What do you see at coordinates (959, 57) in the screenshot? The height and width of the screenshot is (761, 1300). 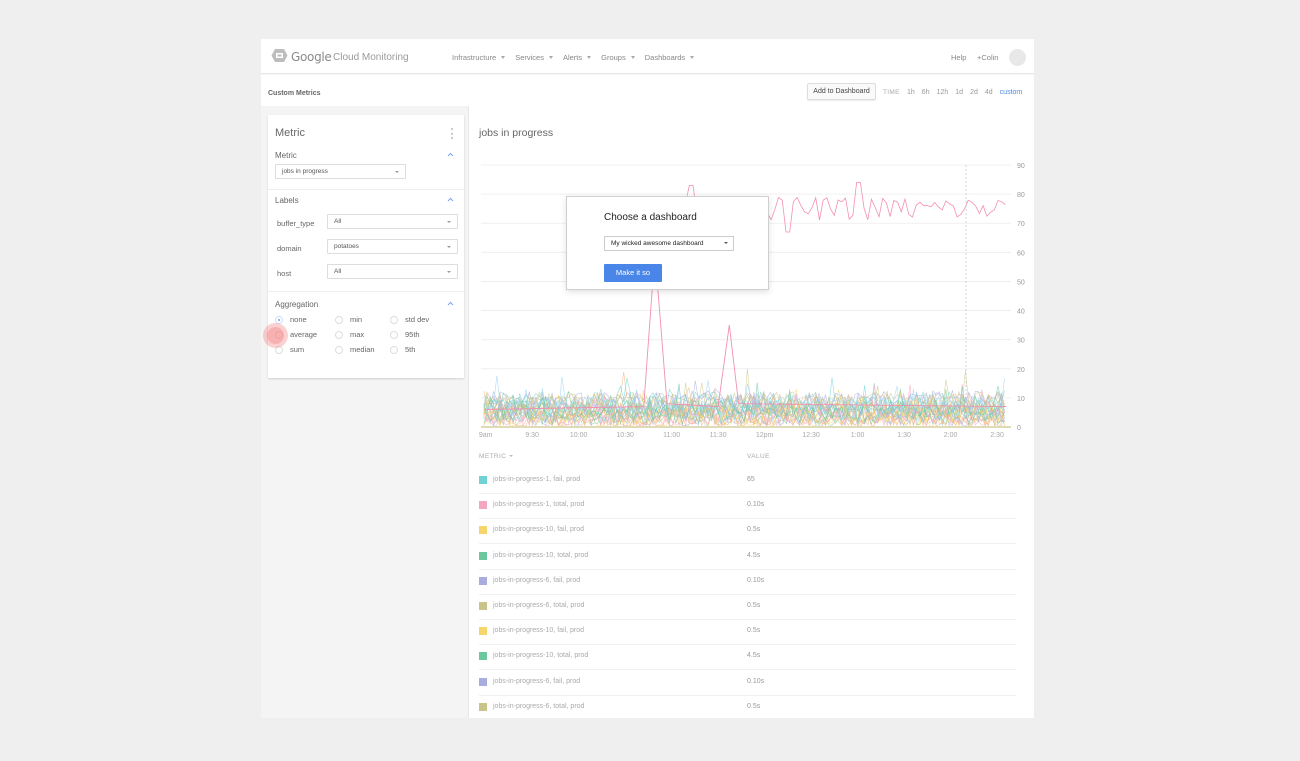 I see `help-link: Help` at bounding box center [959, 57].